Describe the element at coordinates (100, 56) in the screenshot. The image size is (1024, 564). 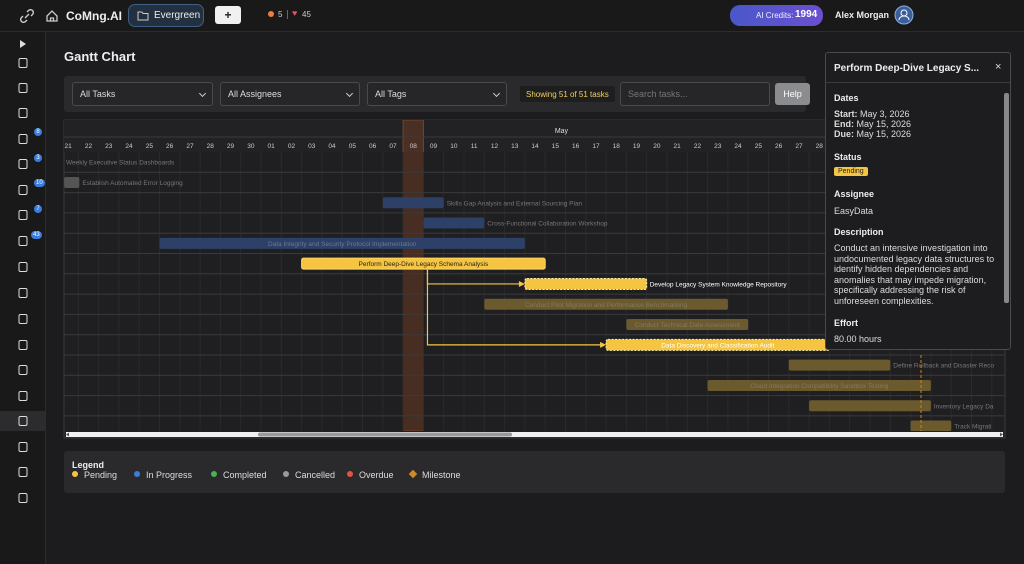
I see `page-title: Gantt Chart` at that location.